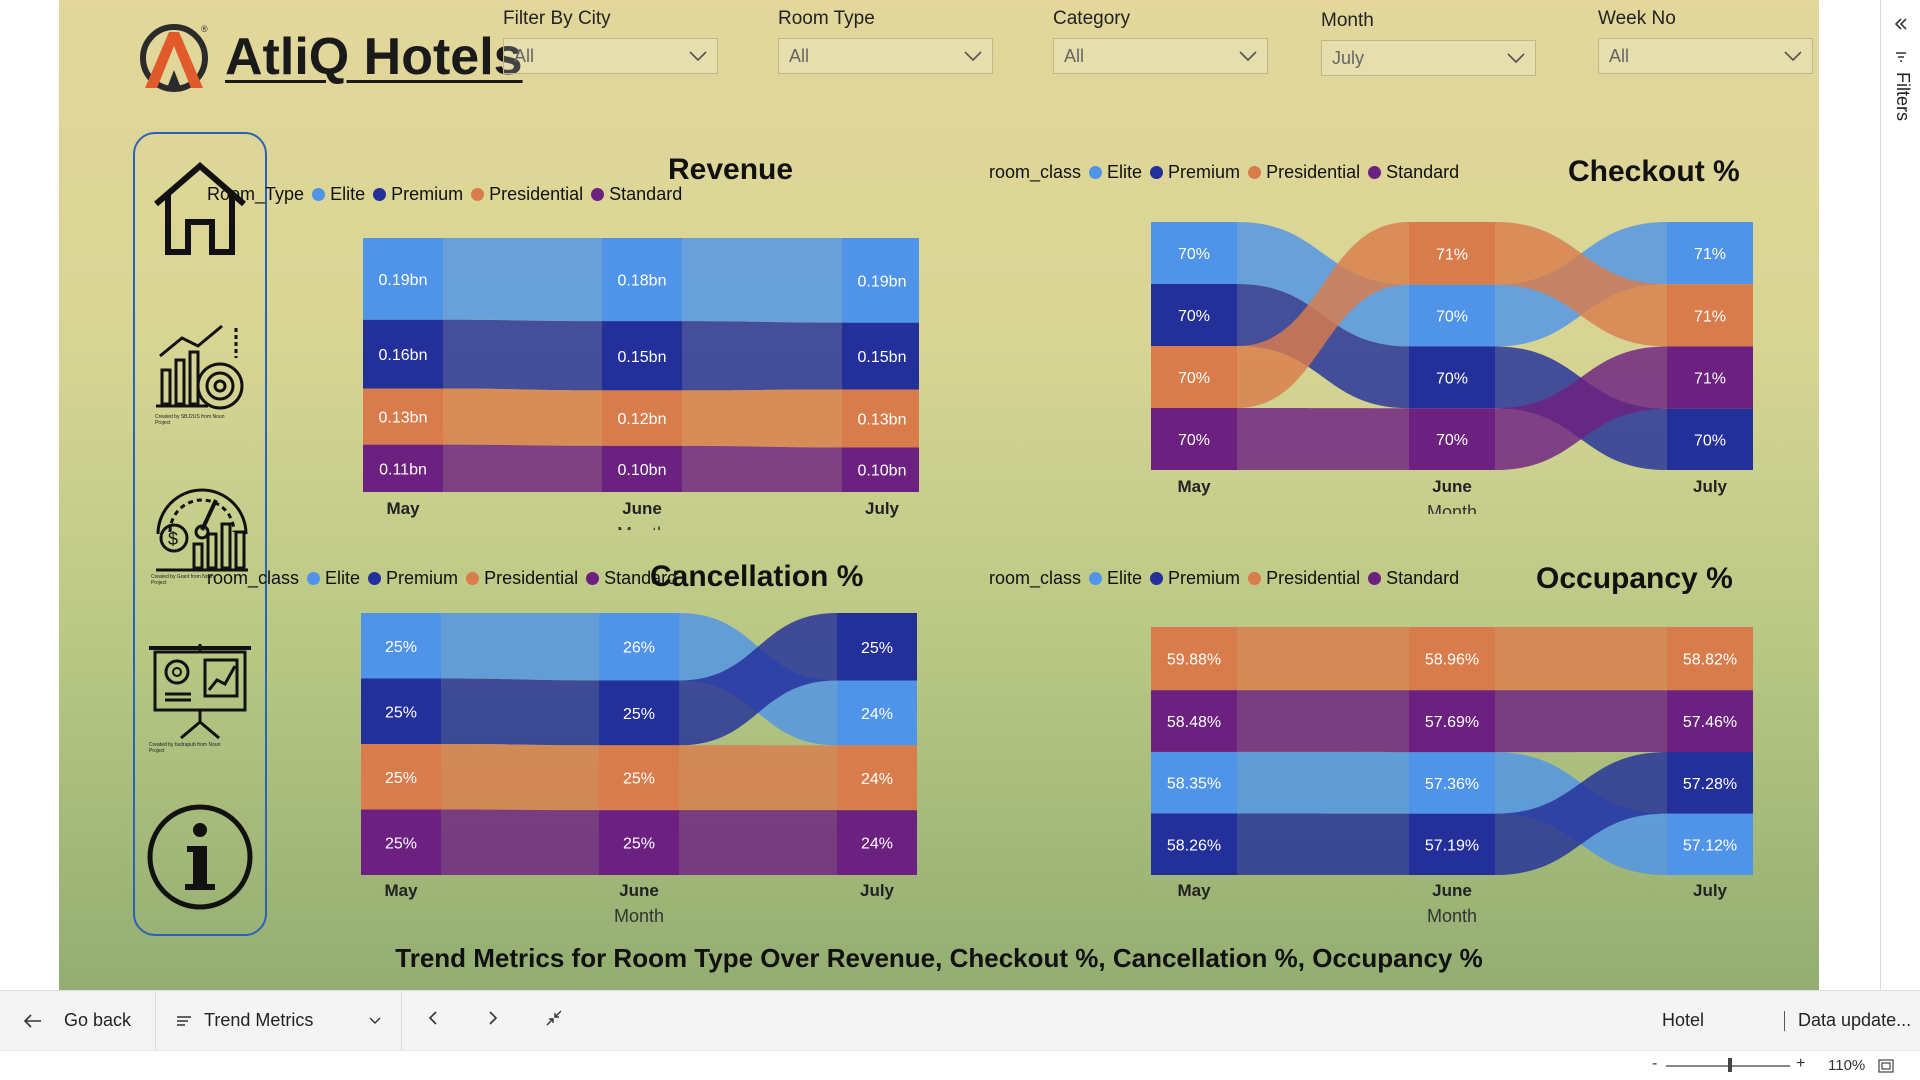 The image size is (1920, 1080). What do you see at coordinates (200, 372) in the screenshot?
I see `nav-analytics-button: Created by SBJ2US from Noun Project` at bounding box center [200, 372].